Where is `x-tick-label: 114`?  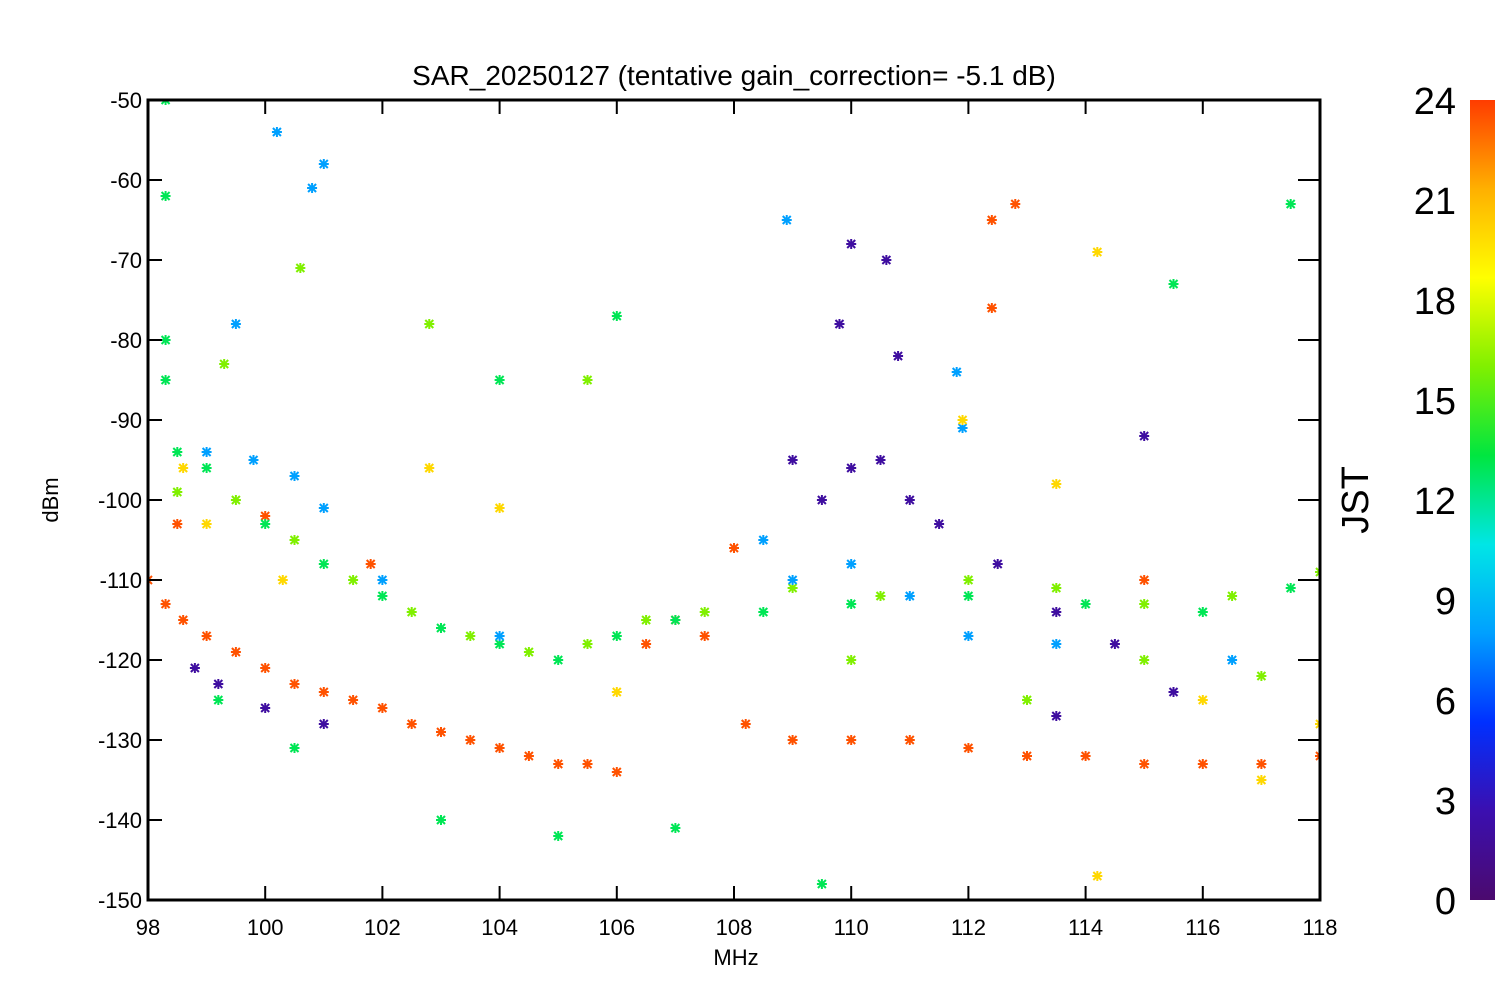
x-tick-label: 114 is located at coordinates (1085, 927).